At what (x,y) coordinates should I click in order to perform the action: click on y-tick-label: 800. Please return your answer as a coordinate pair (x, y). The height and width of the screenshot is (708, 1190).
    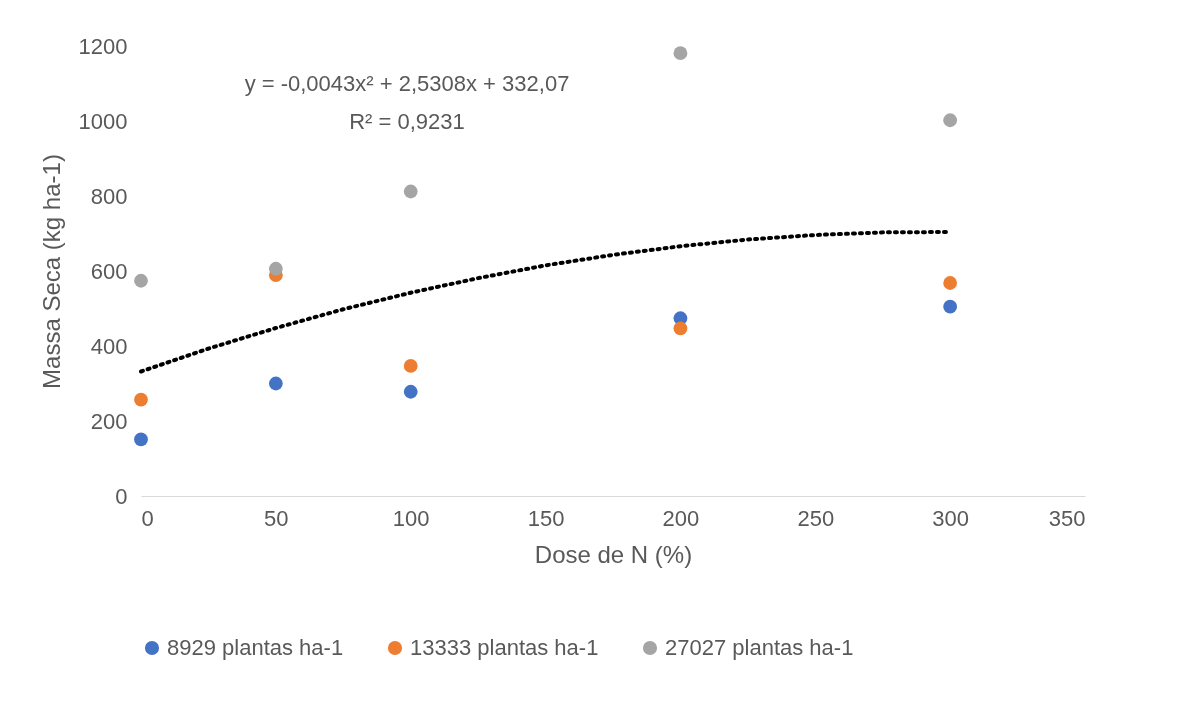
    Looking at the image, I should click on (109, 196).